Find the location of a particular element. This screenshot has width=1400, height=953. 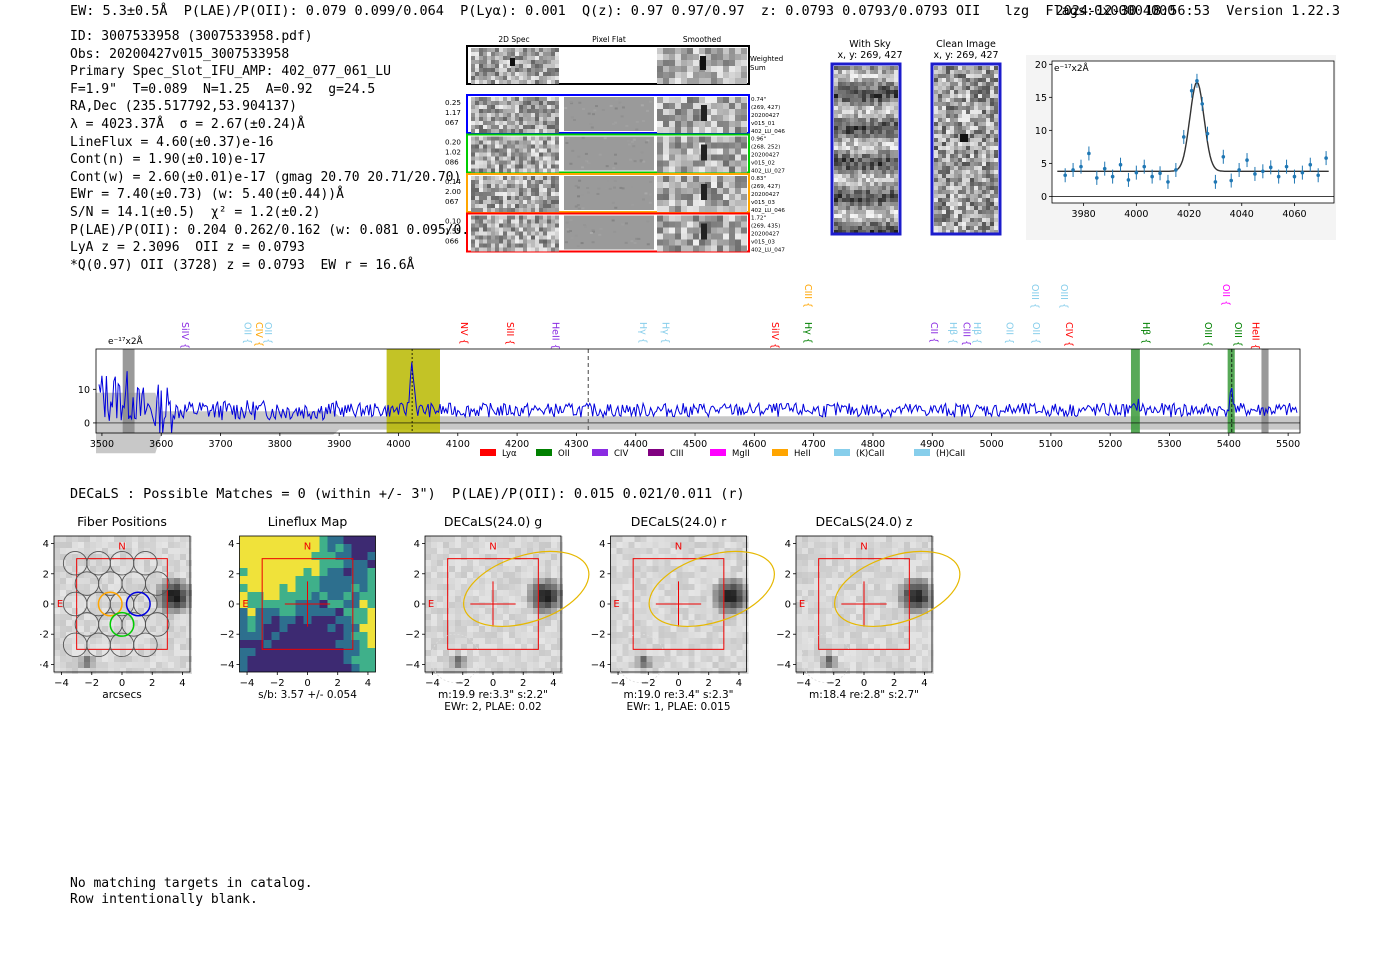

highlight-band is located at coordinates (1265, 391).